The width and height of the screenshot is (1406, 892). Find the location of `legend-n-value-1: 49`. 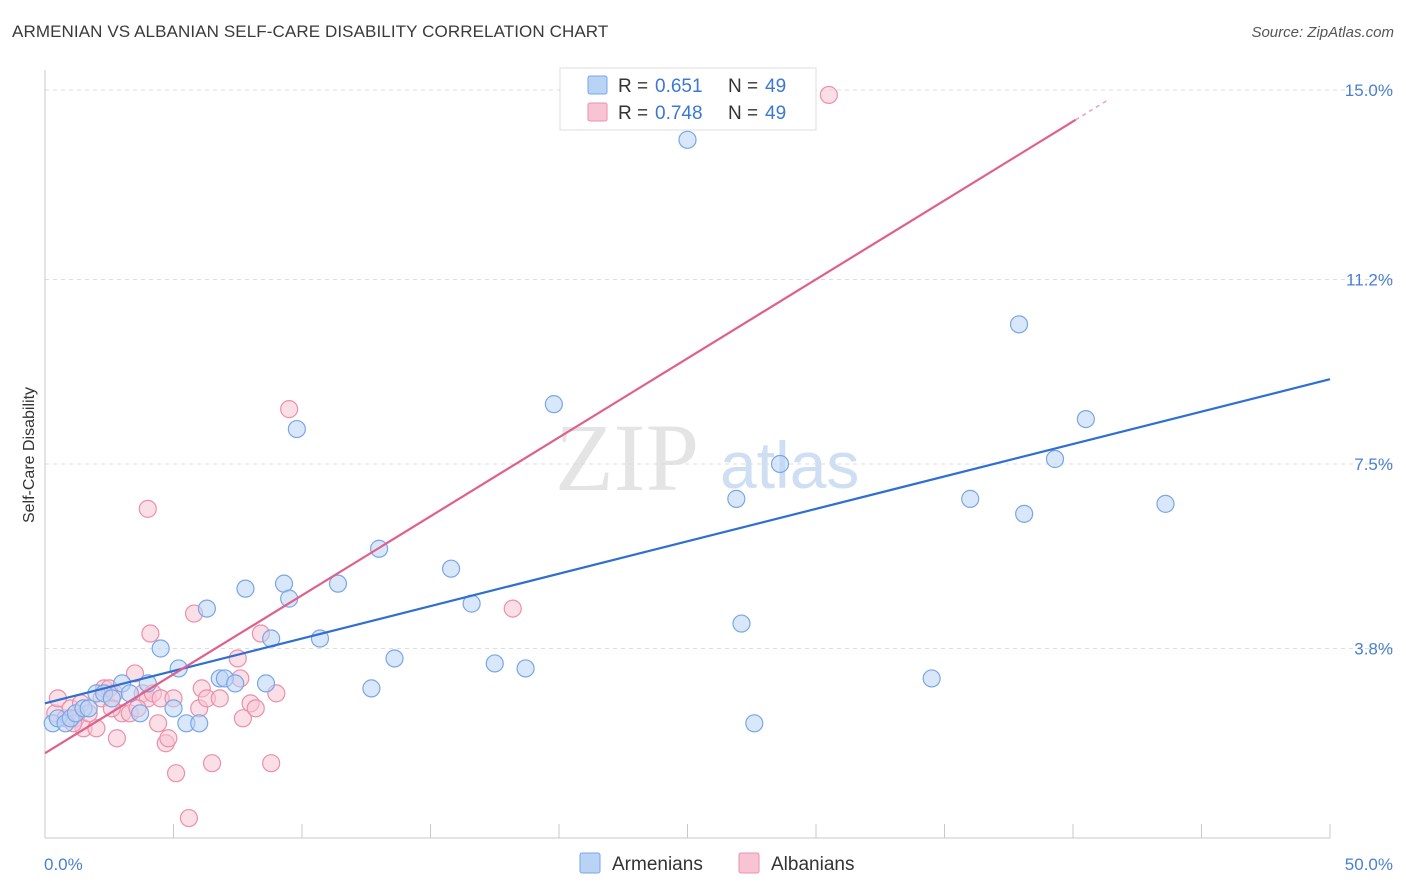

legend-n-value-1: 49 is located at coordinates (775, 86).